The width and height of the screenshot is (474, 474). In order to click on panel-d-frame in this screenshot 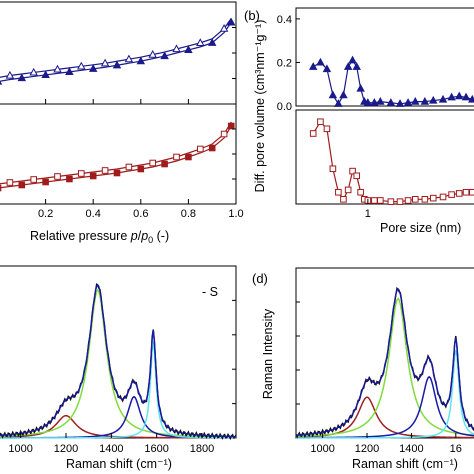, I will do `click(384, 353)`.